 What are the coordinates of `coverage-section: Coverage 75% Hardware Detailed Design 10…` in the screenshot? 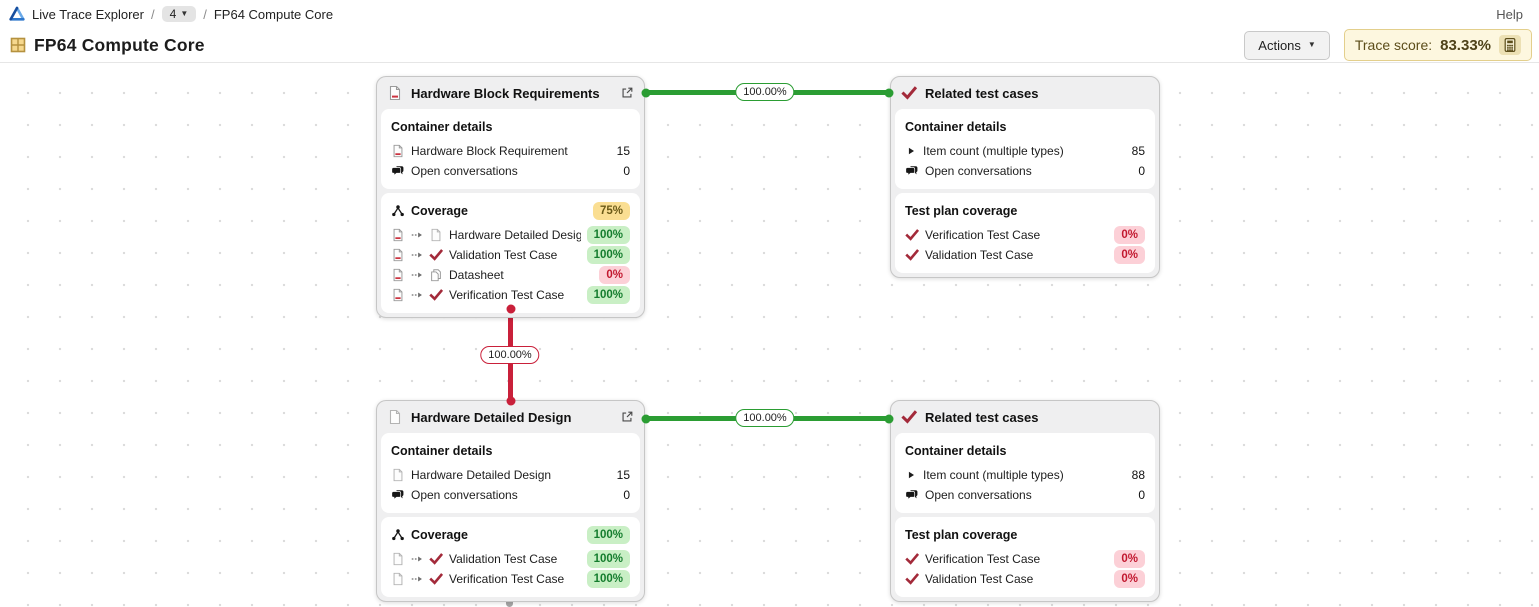 It's located at (510, 253).